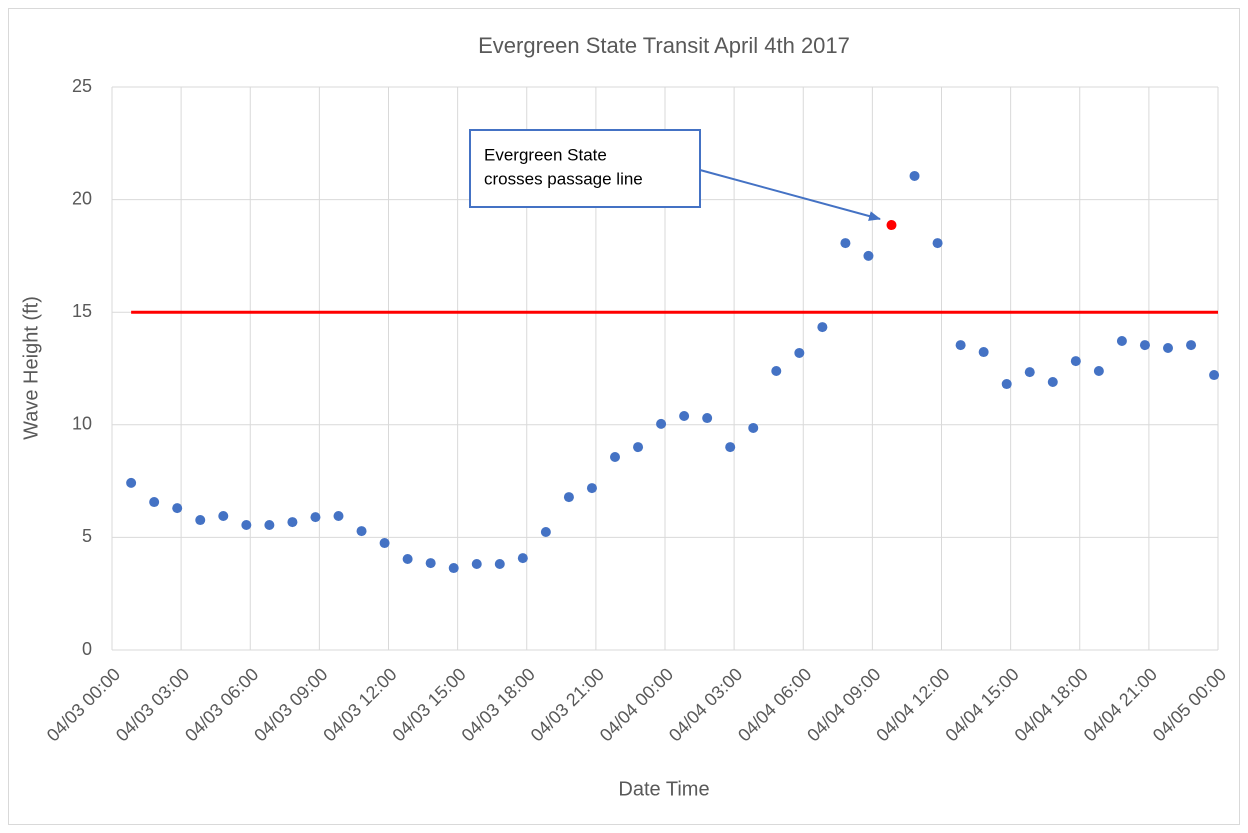 The image size is (1248, 833). I want to click on annotation-box, so click(585, 168).